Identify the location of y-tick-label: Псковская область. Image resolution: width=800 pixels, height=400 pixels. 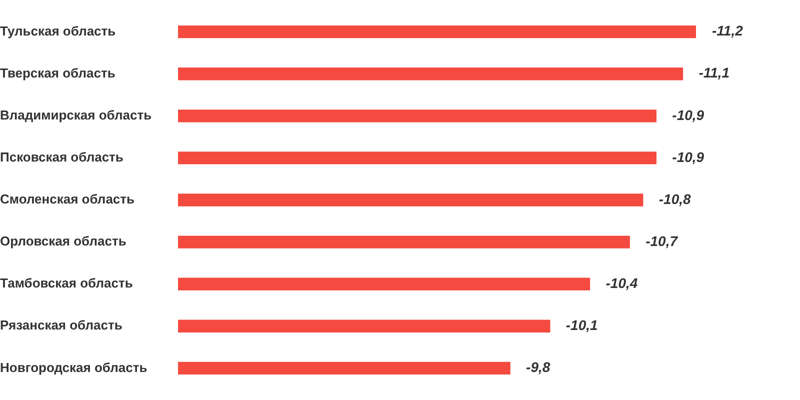
(62, 157).